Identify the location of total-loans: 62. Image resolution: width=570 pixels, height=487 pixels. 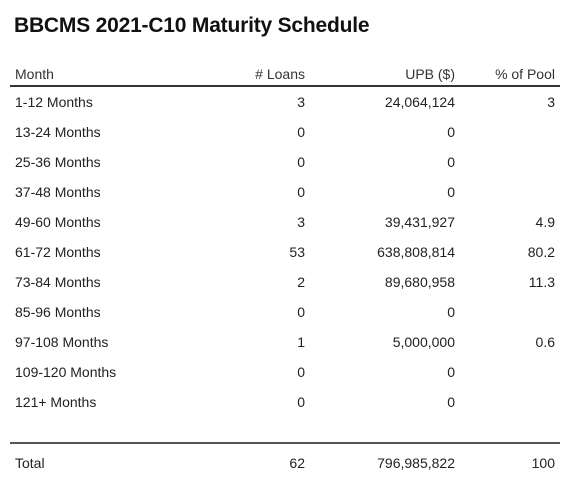
(297, 463).